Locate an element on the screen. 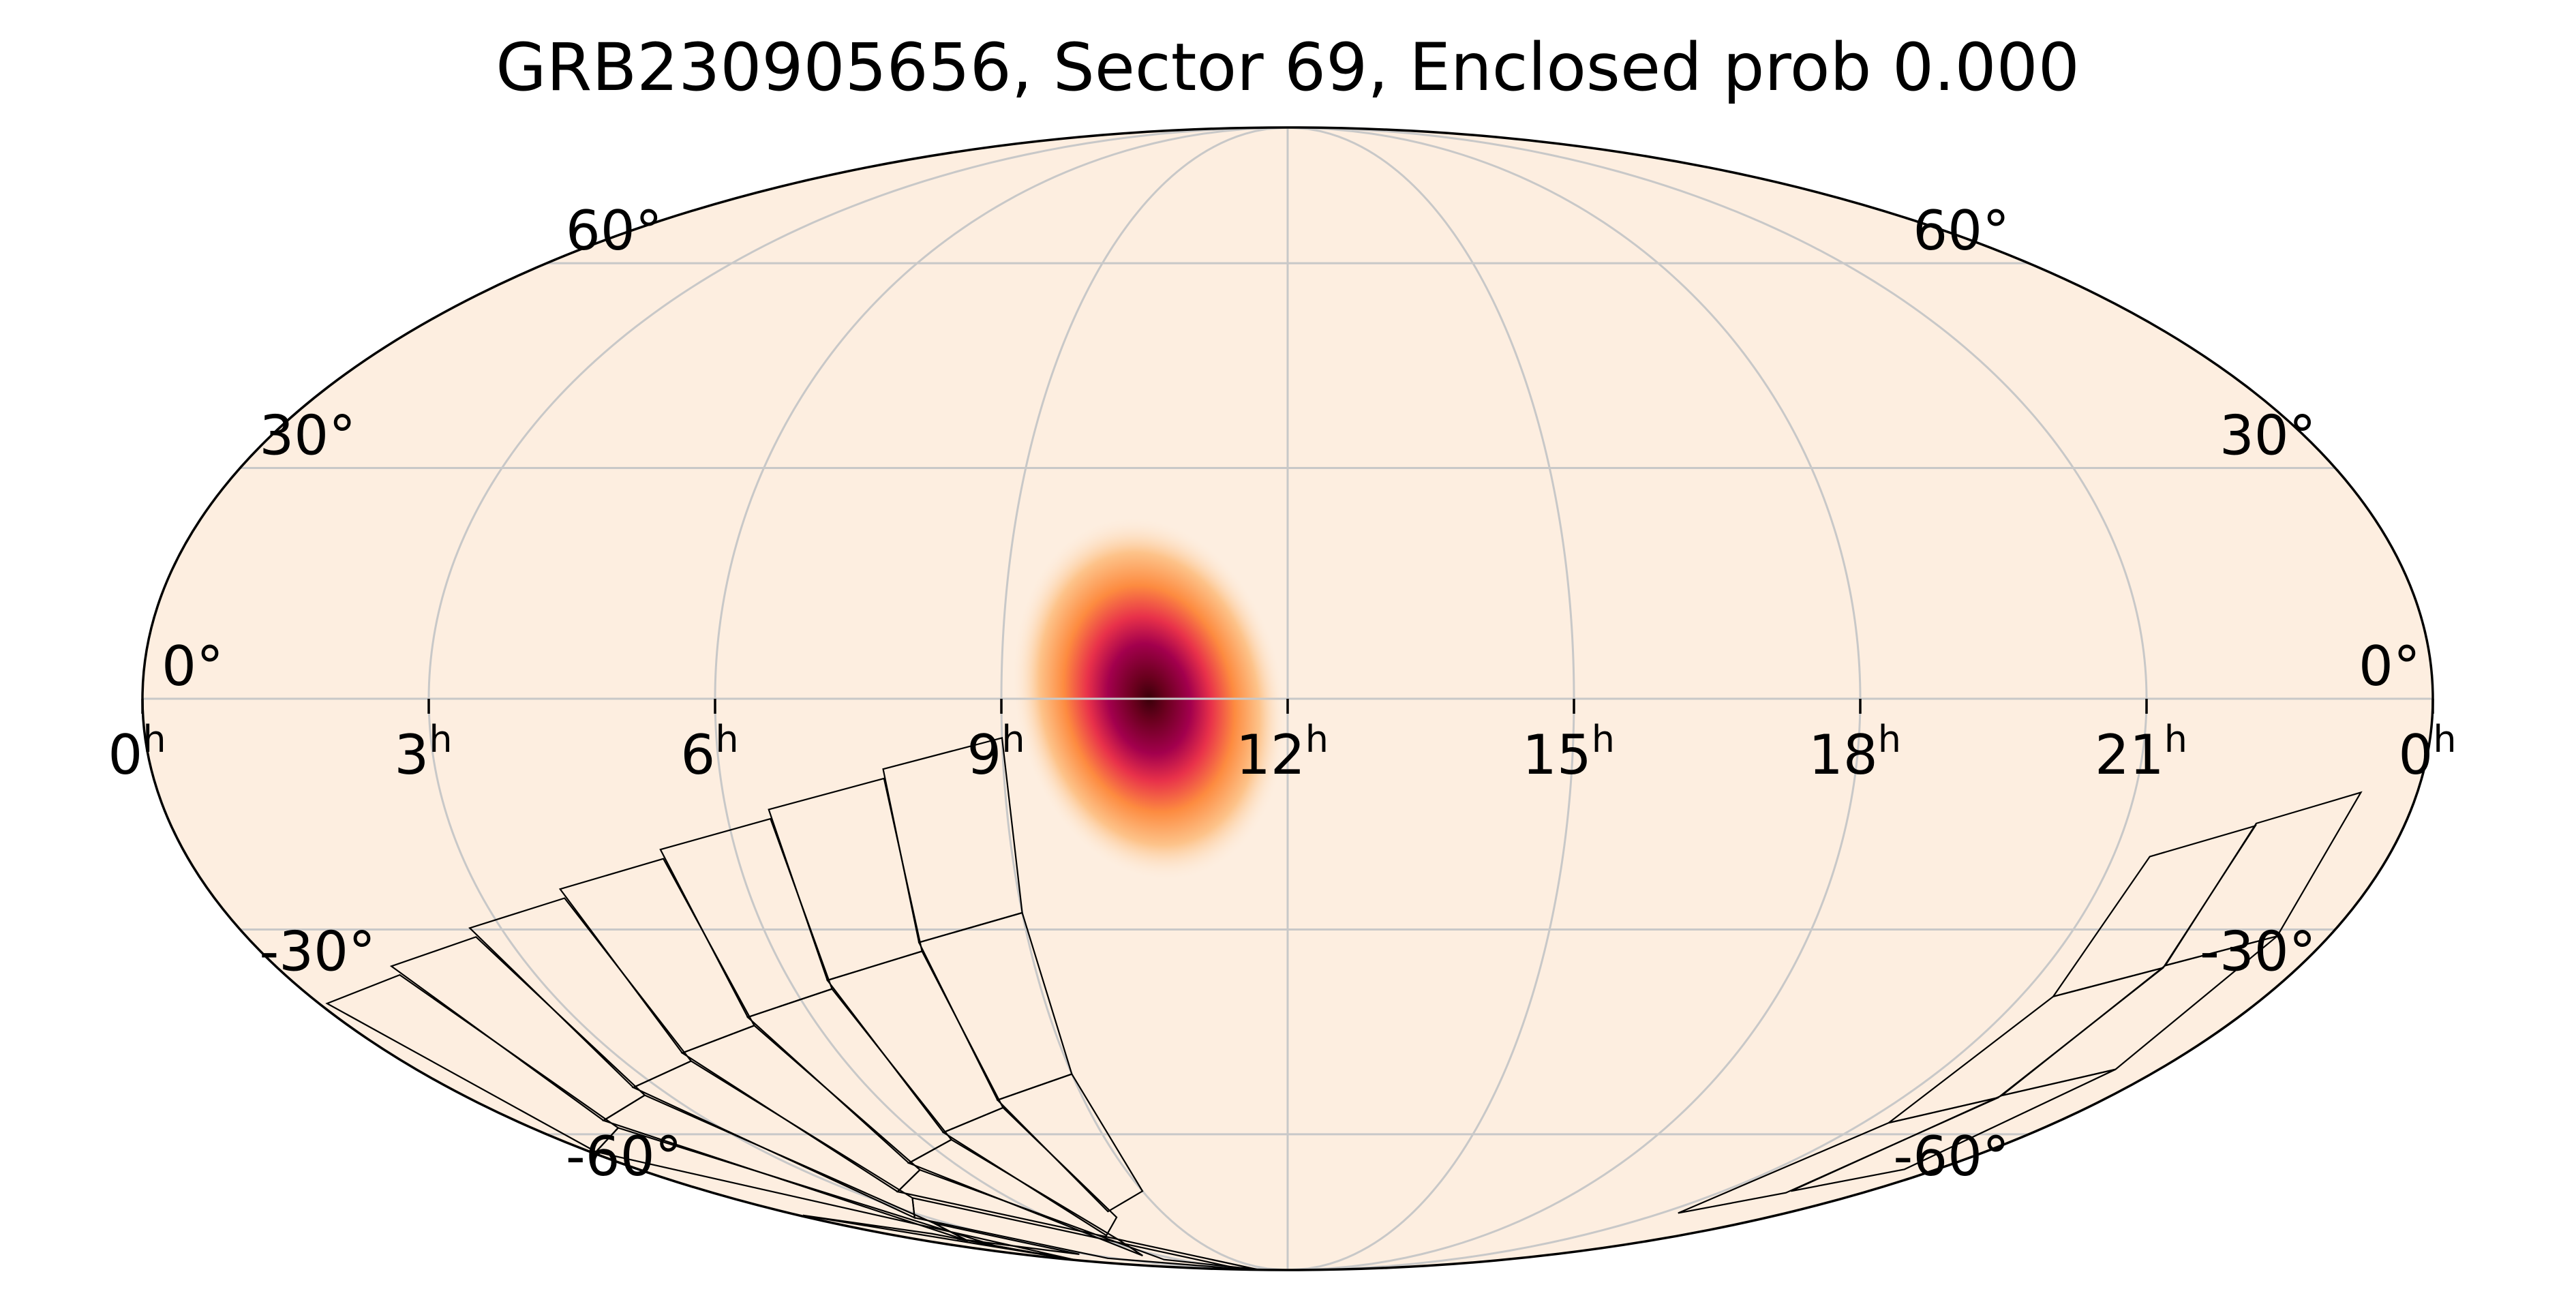 Image resolution: width=2576 pixels, height=1315 pixels. dec-tick-label-left: -60° is located at coordinates (1951, 1156).